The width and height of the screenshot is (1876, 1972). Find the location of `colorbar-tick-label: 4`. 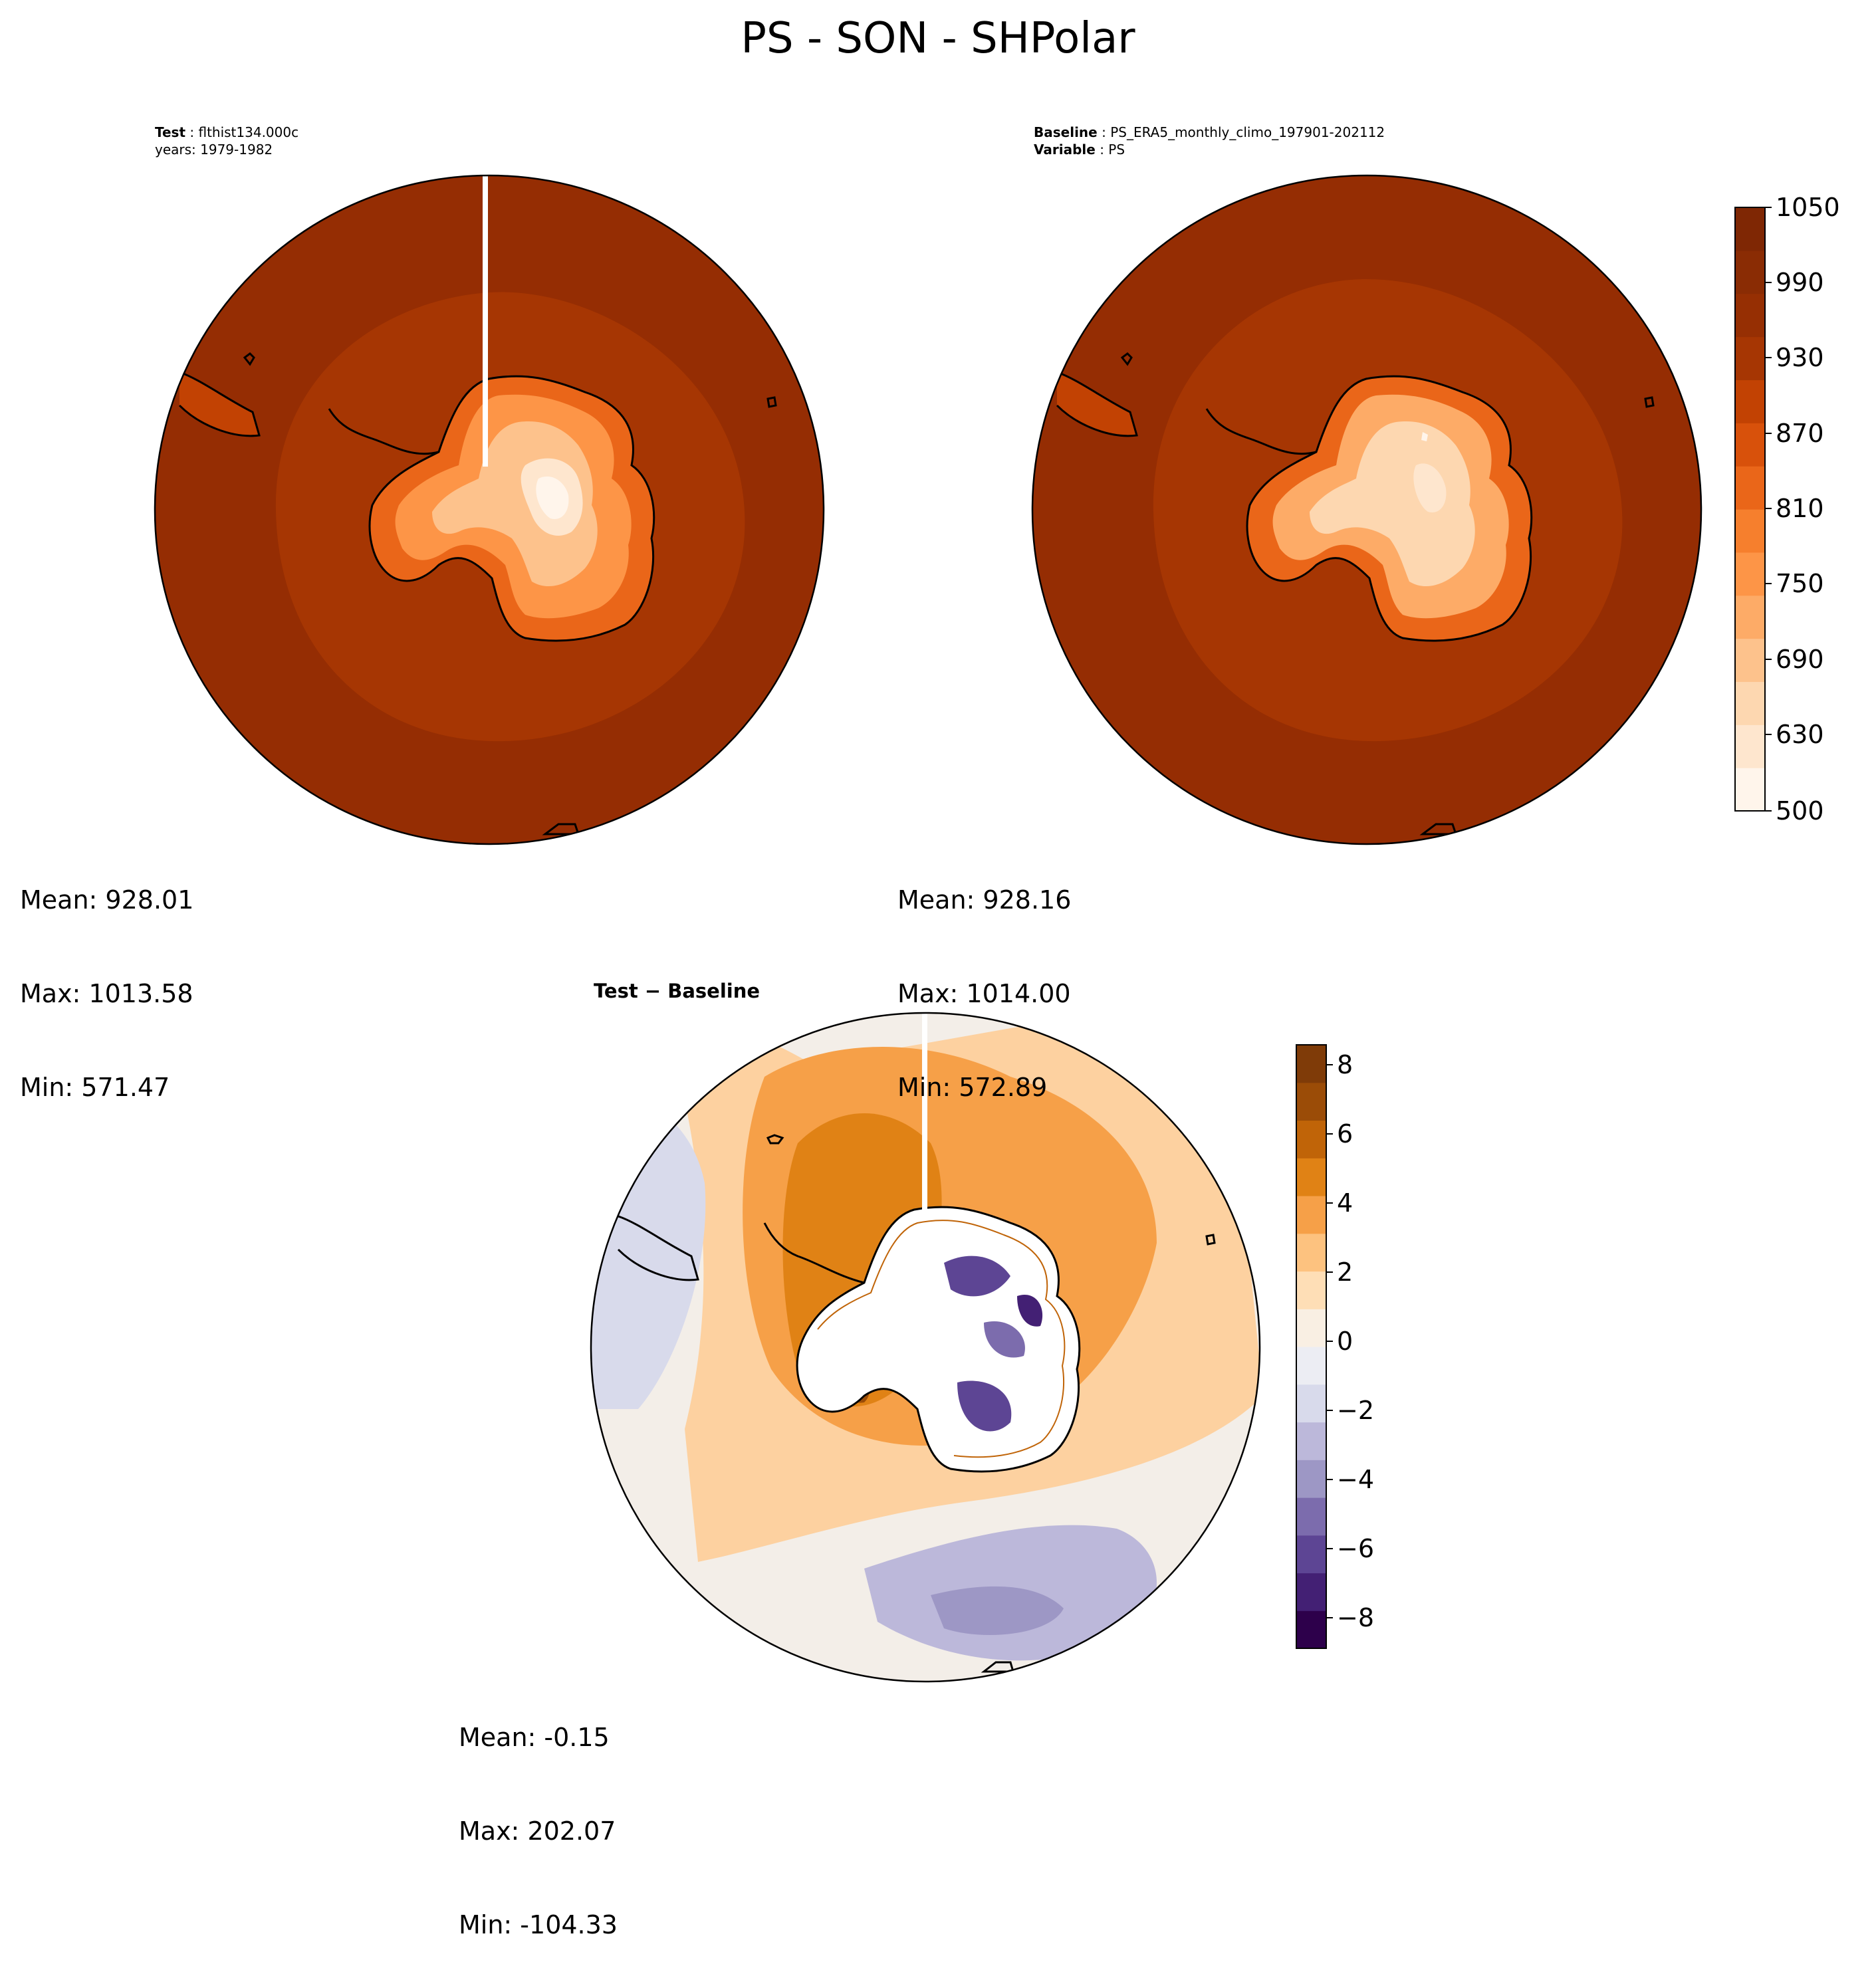

colorbar-tick-label: 4 is located at coordinates (1345, 1203).